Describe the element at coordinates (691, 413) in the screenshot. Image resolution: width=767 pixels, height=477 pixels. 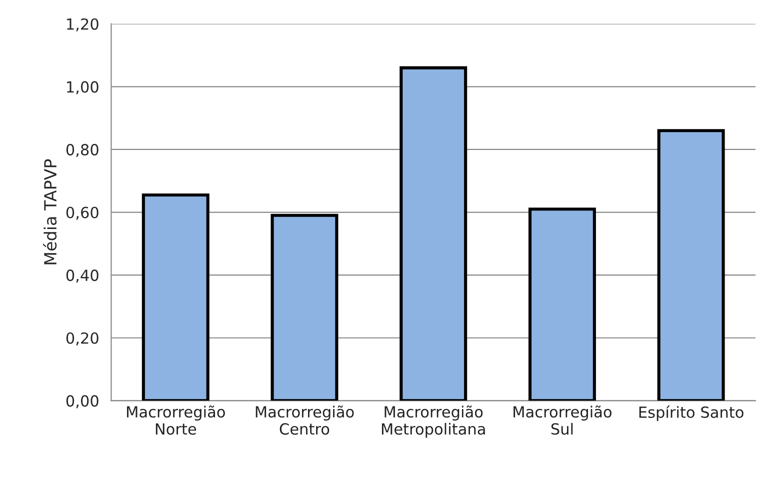
I see `x-tick-label: Espírito Santo` at that location.